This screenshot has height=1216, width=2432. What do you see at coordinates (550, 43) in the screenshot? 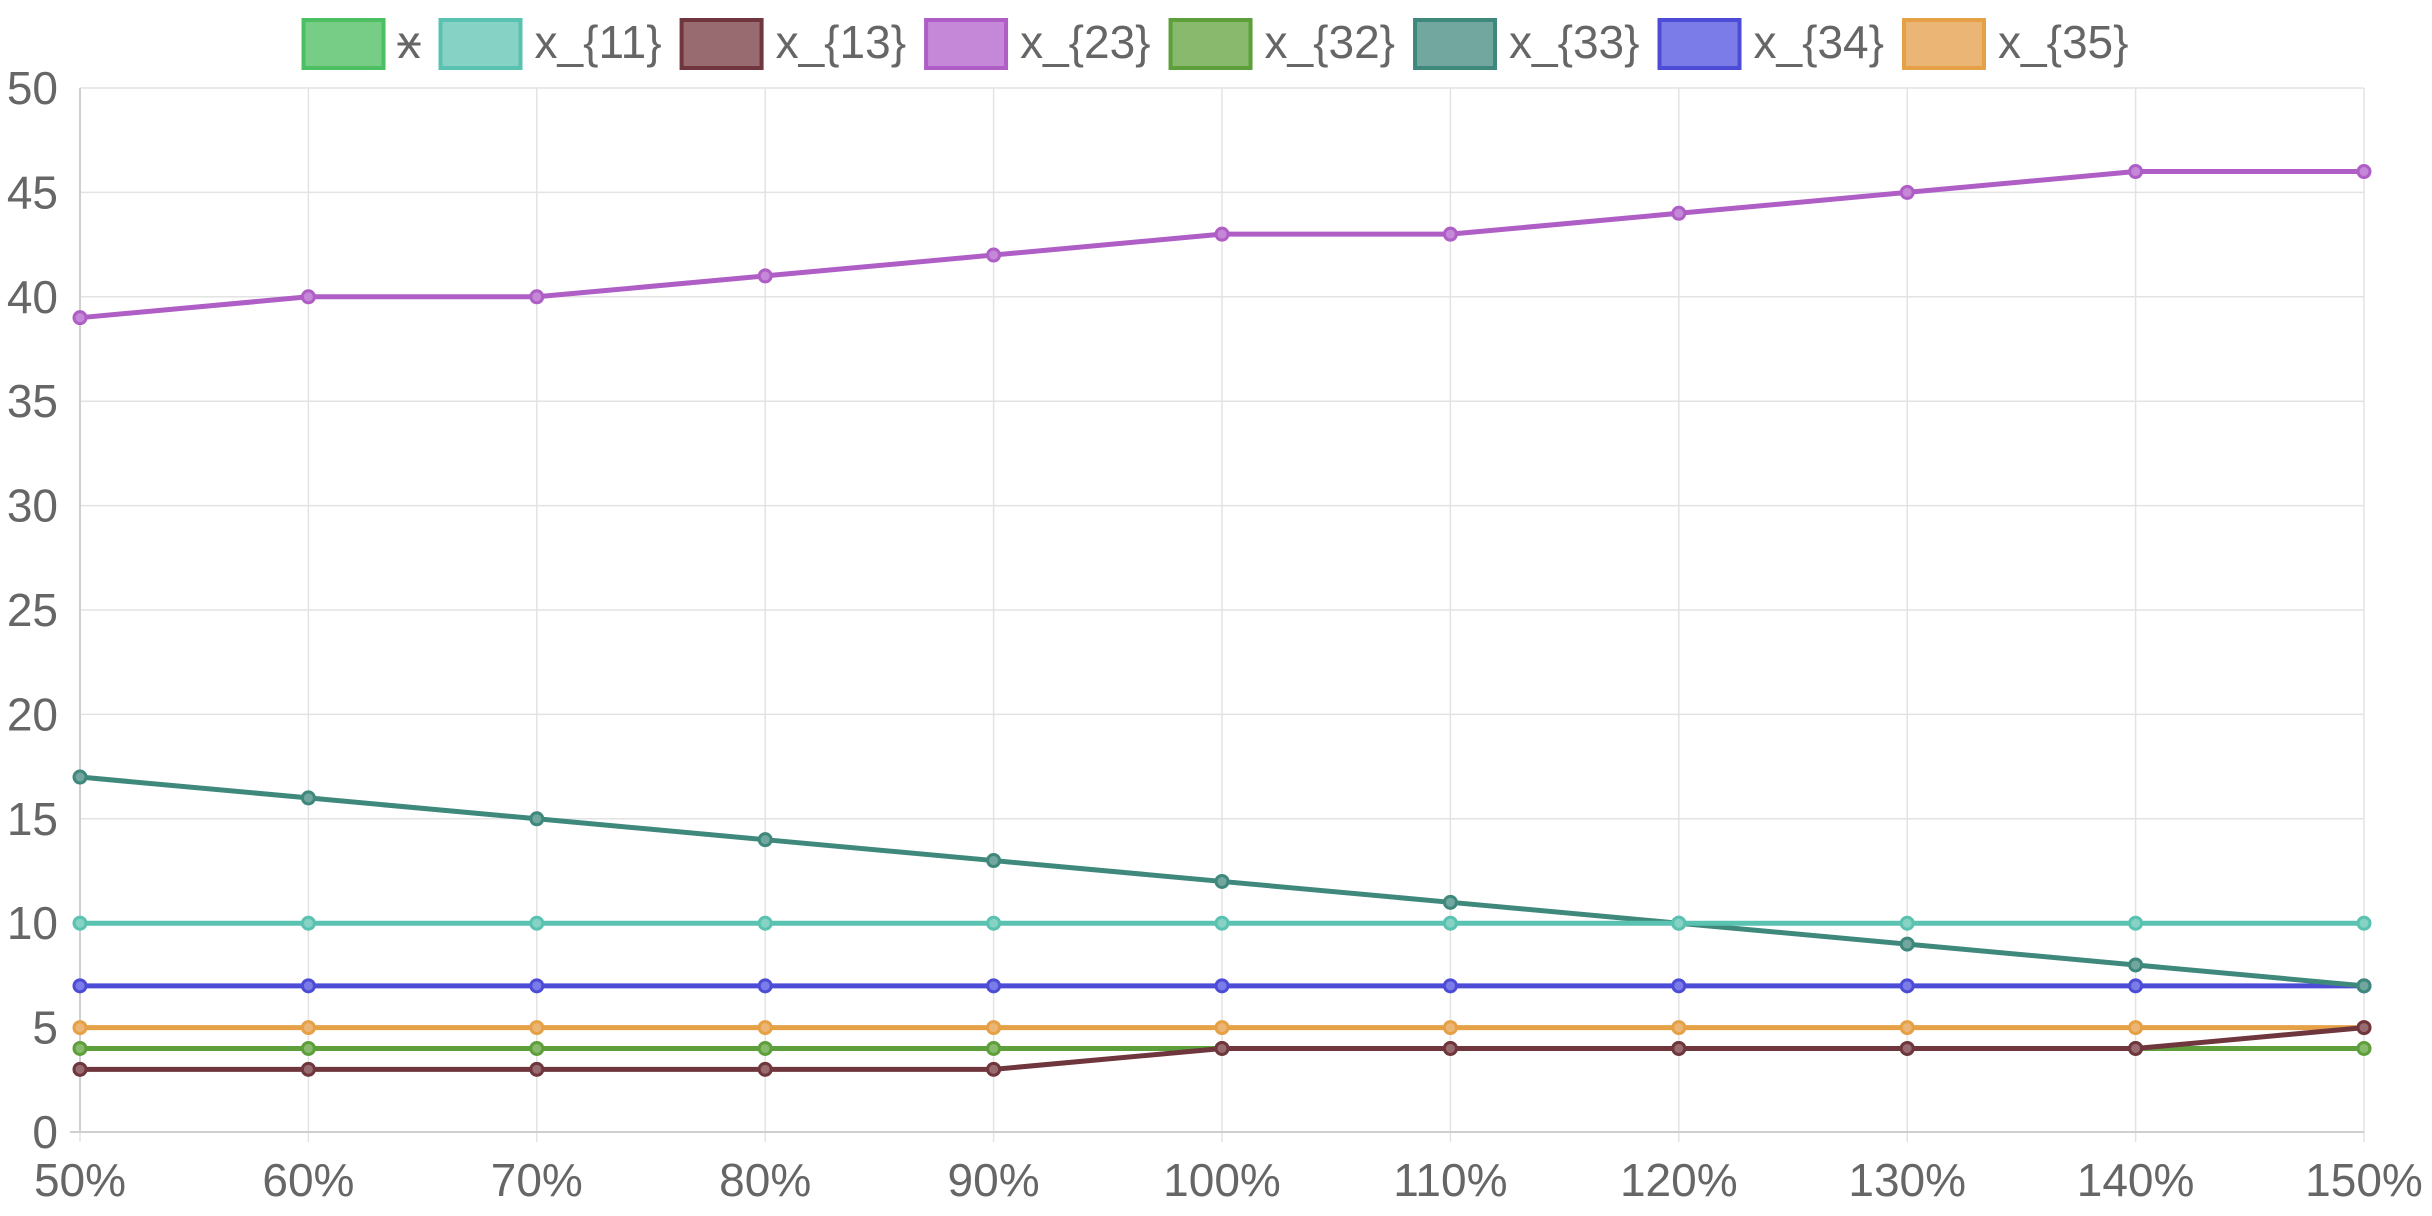
I see `legend-item-x_{11}: x_{11}` at bounding box center [550, 43].